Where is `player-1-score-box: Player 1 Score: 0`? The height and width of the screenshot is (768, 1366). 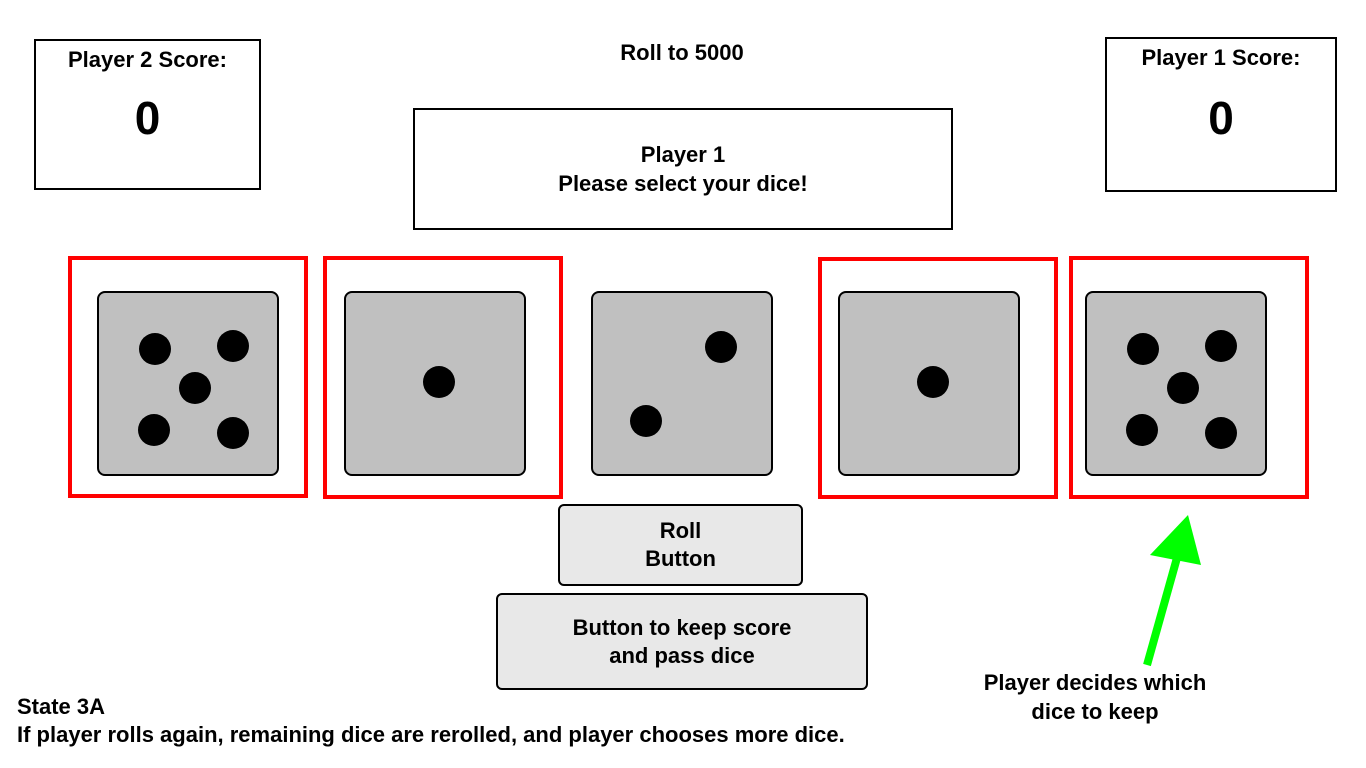
player-1-score-box: Player 1 Score: 0 is located at coordinates (1221, 114).